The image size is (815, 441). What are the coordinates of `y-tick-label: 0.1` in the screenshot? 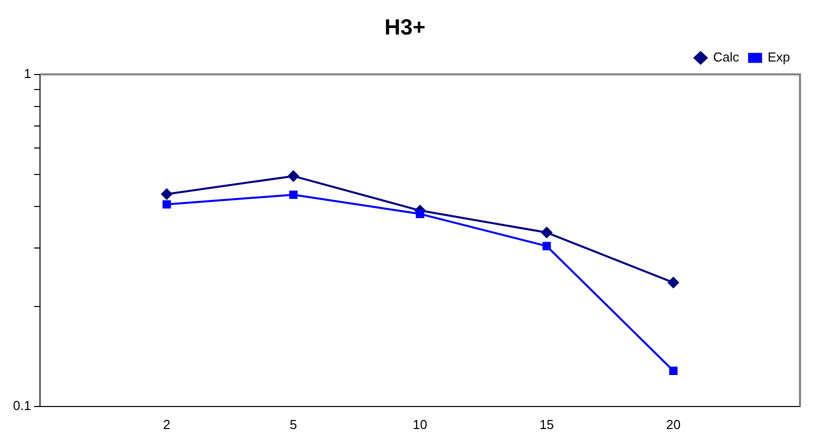 It's located at (22, 405).